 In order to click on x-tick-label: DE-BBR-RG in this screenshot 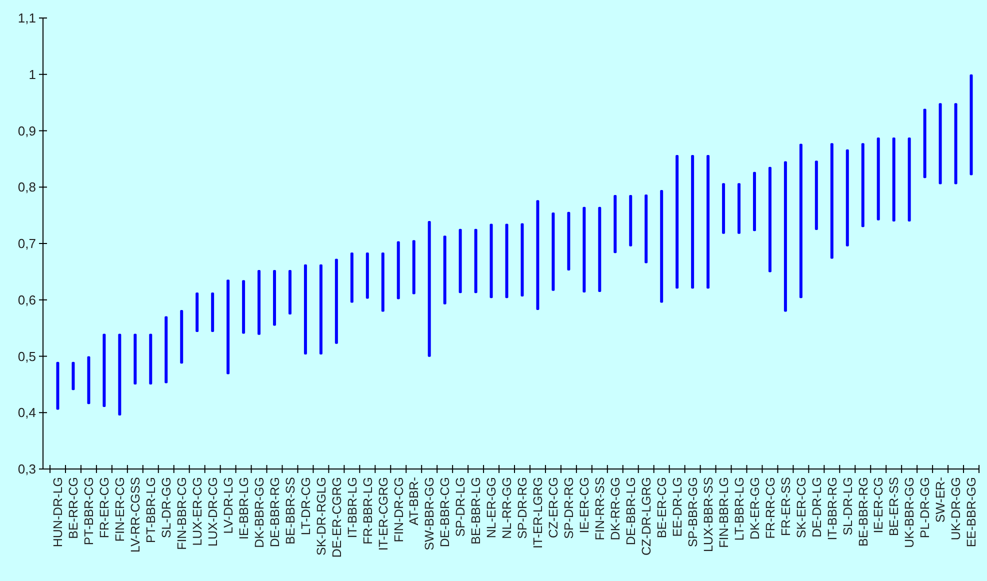, I will do `click(275, 512)`.